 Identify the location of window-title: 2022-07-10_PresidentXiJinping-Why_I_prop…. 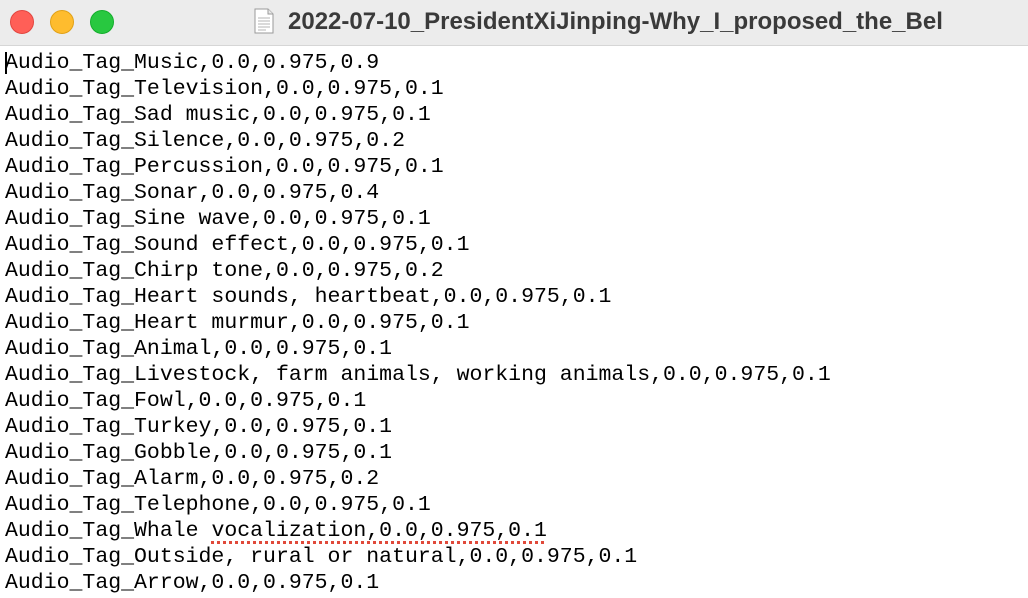
(615, 21).